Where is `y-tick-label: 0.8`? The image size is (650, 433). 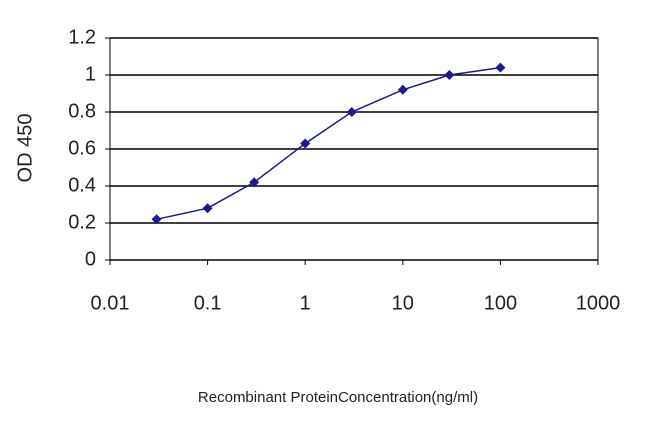 y-tick-label: 0.8 is located at coordinates (82, 111).